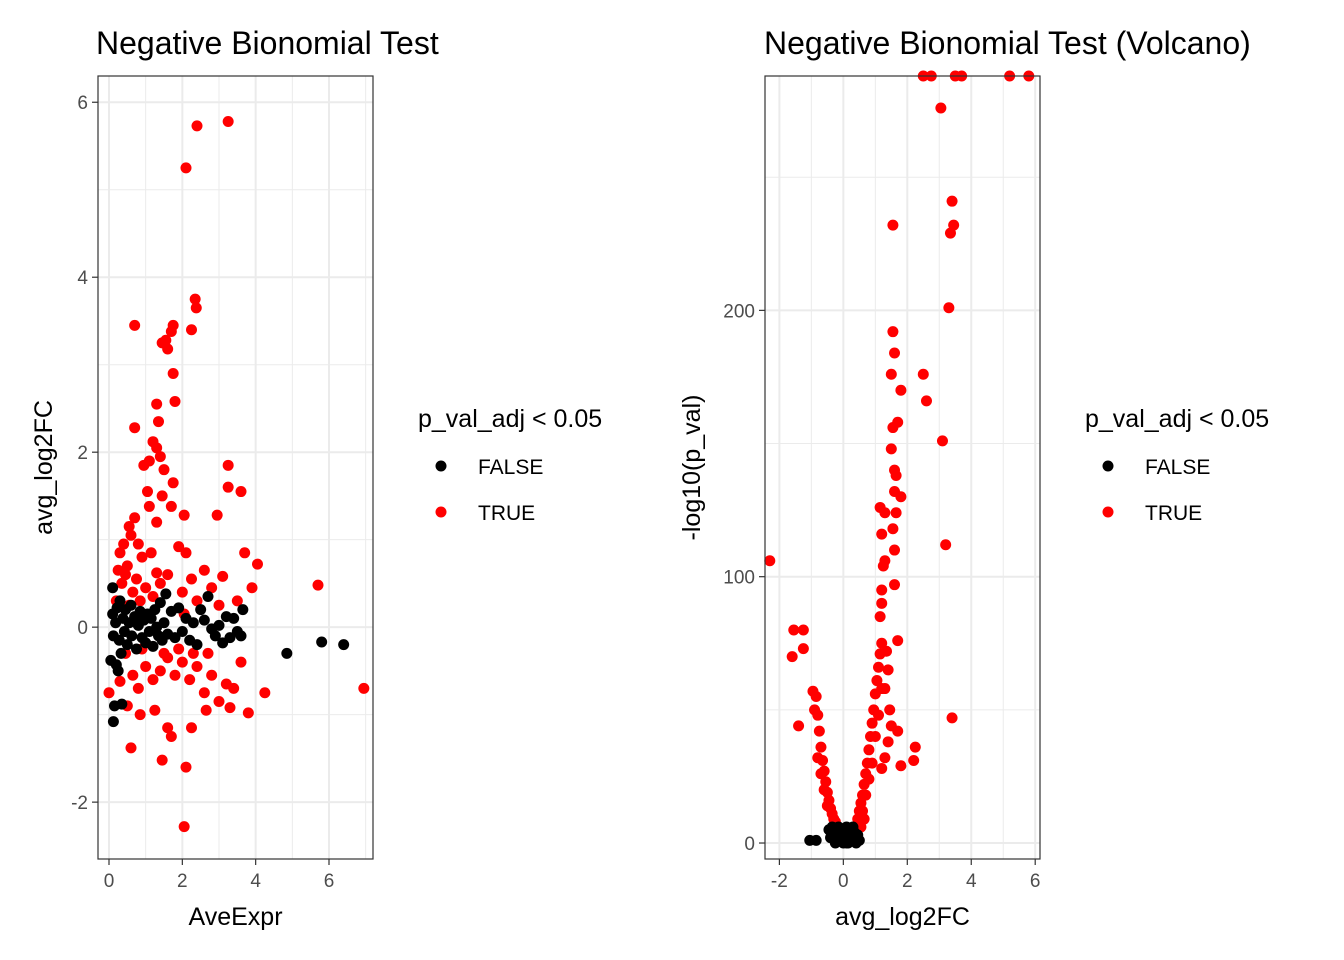  Describe the element at coordinates (1177, 465) in the screenshot. I see `legend: p_val_adj < 0.05 FALSE TRUE` at that location.